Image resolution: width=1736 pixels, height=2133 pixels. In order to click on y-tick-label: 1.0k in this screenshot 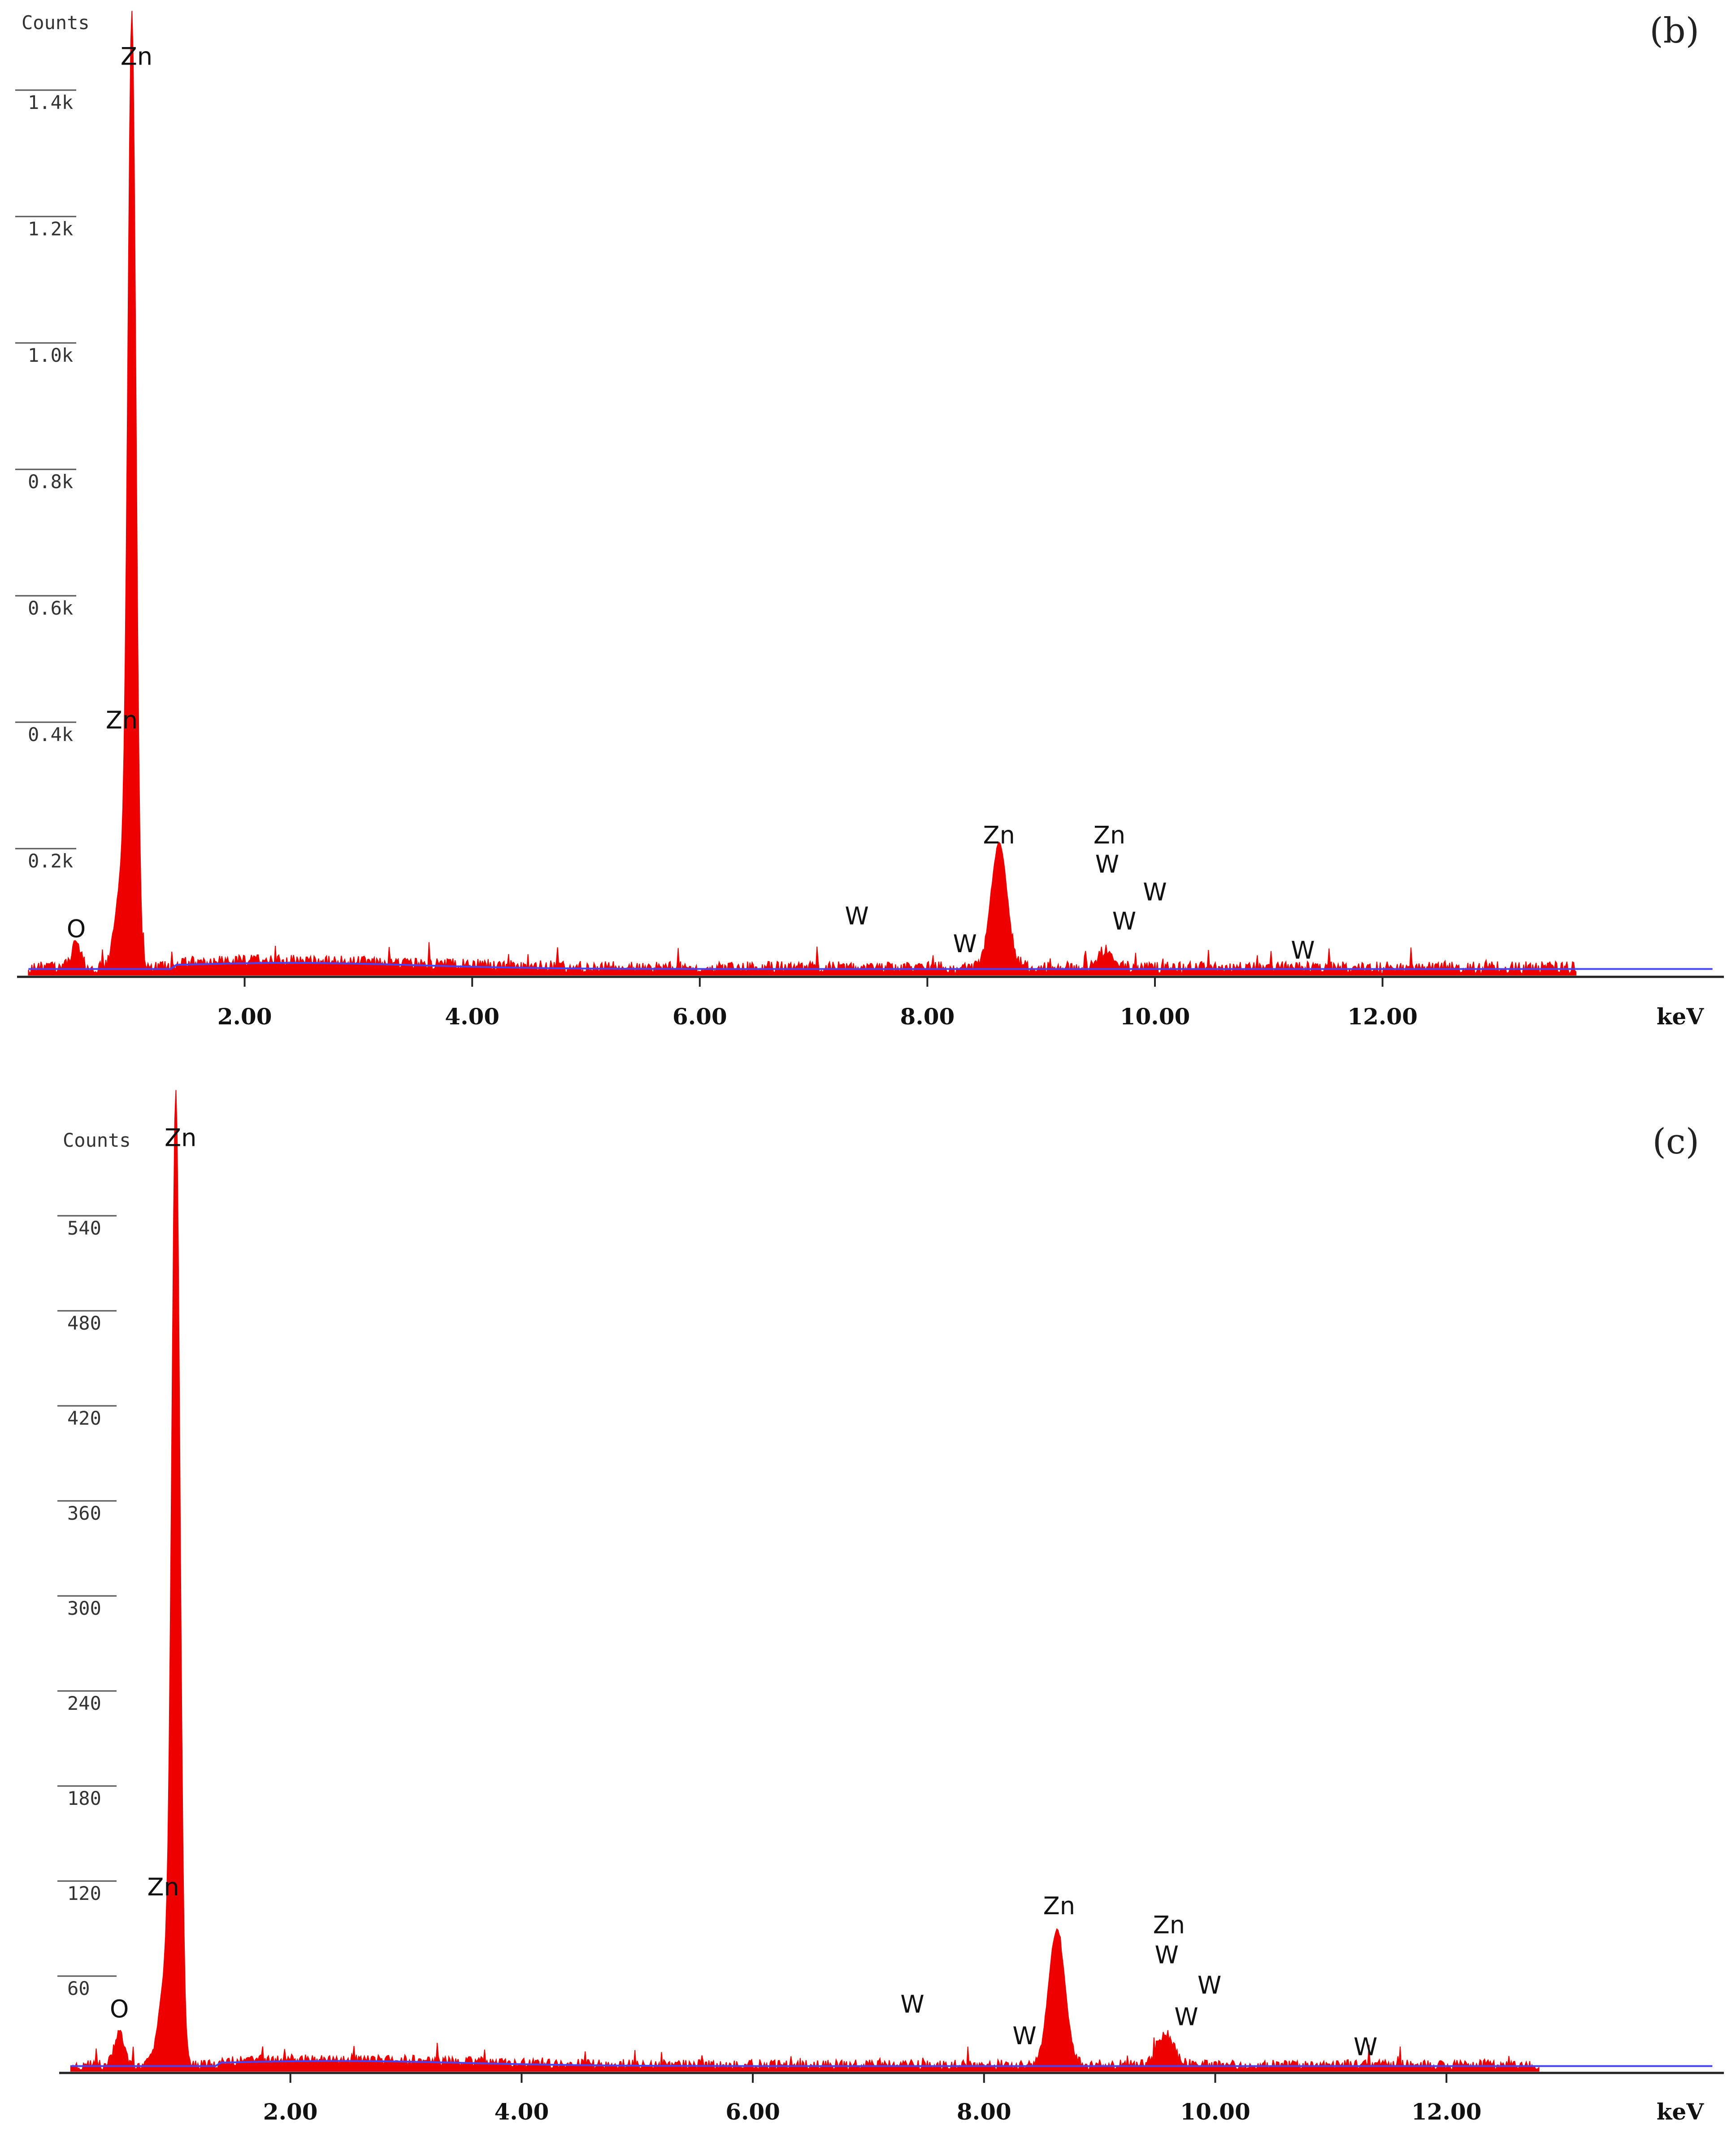, I will do `click(51, 355)`.